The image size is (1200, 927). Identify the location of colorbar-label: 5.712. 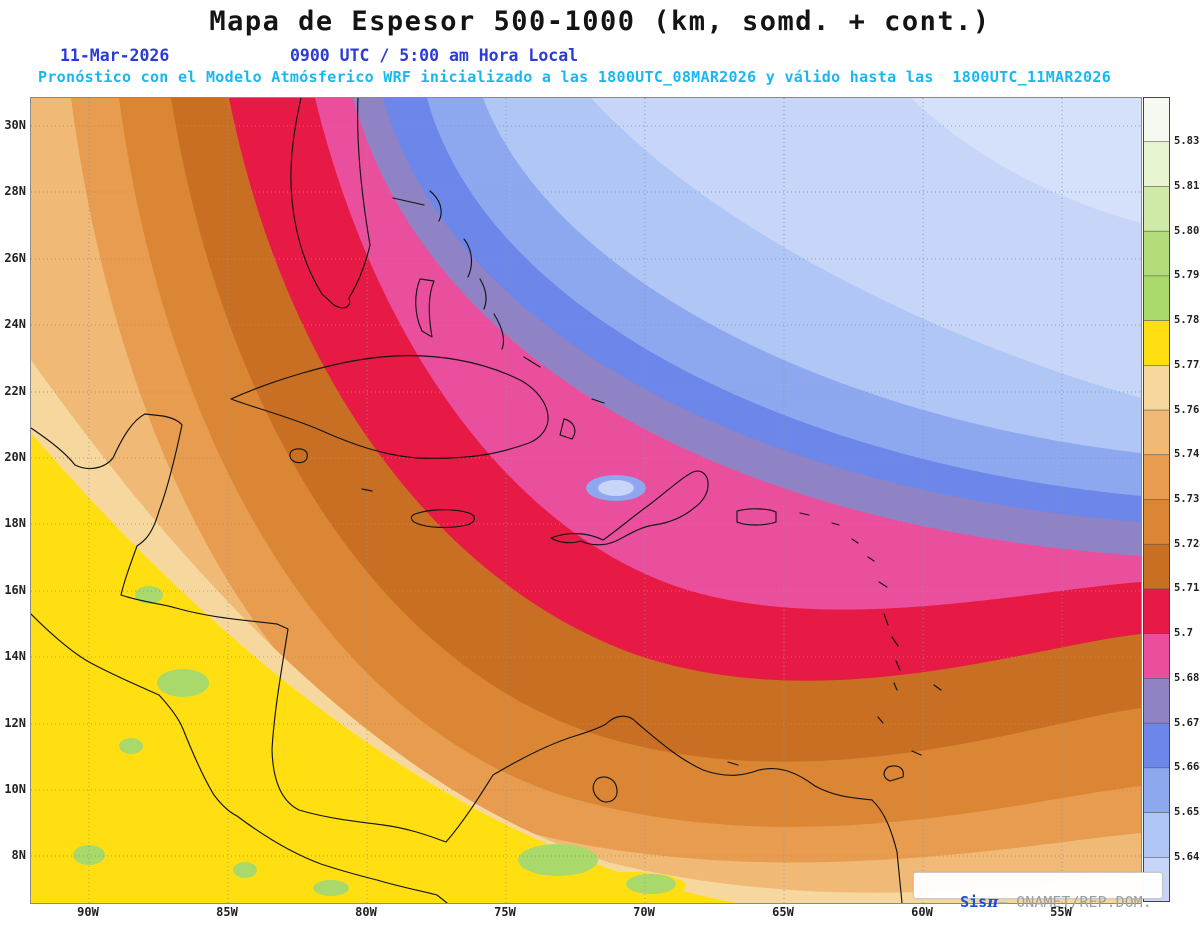
(1187, 588).